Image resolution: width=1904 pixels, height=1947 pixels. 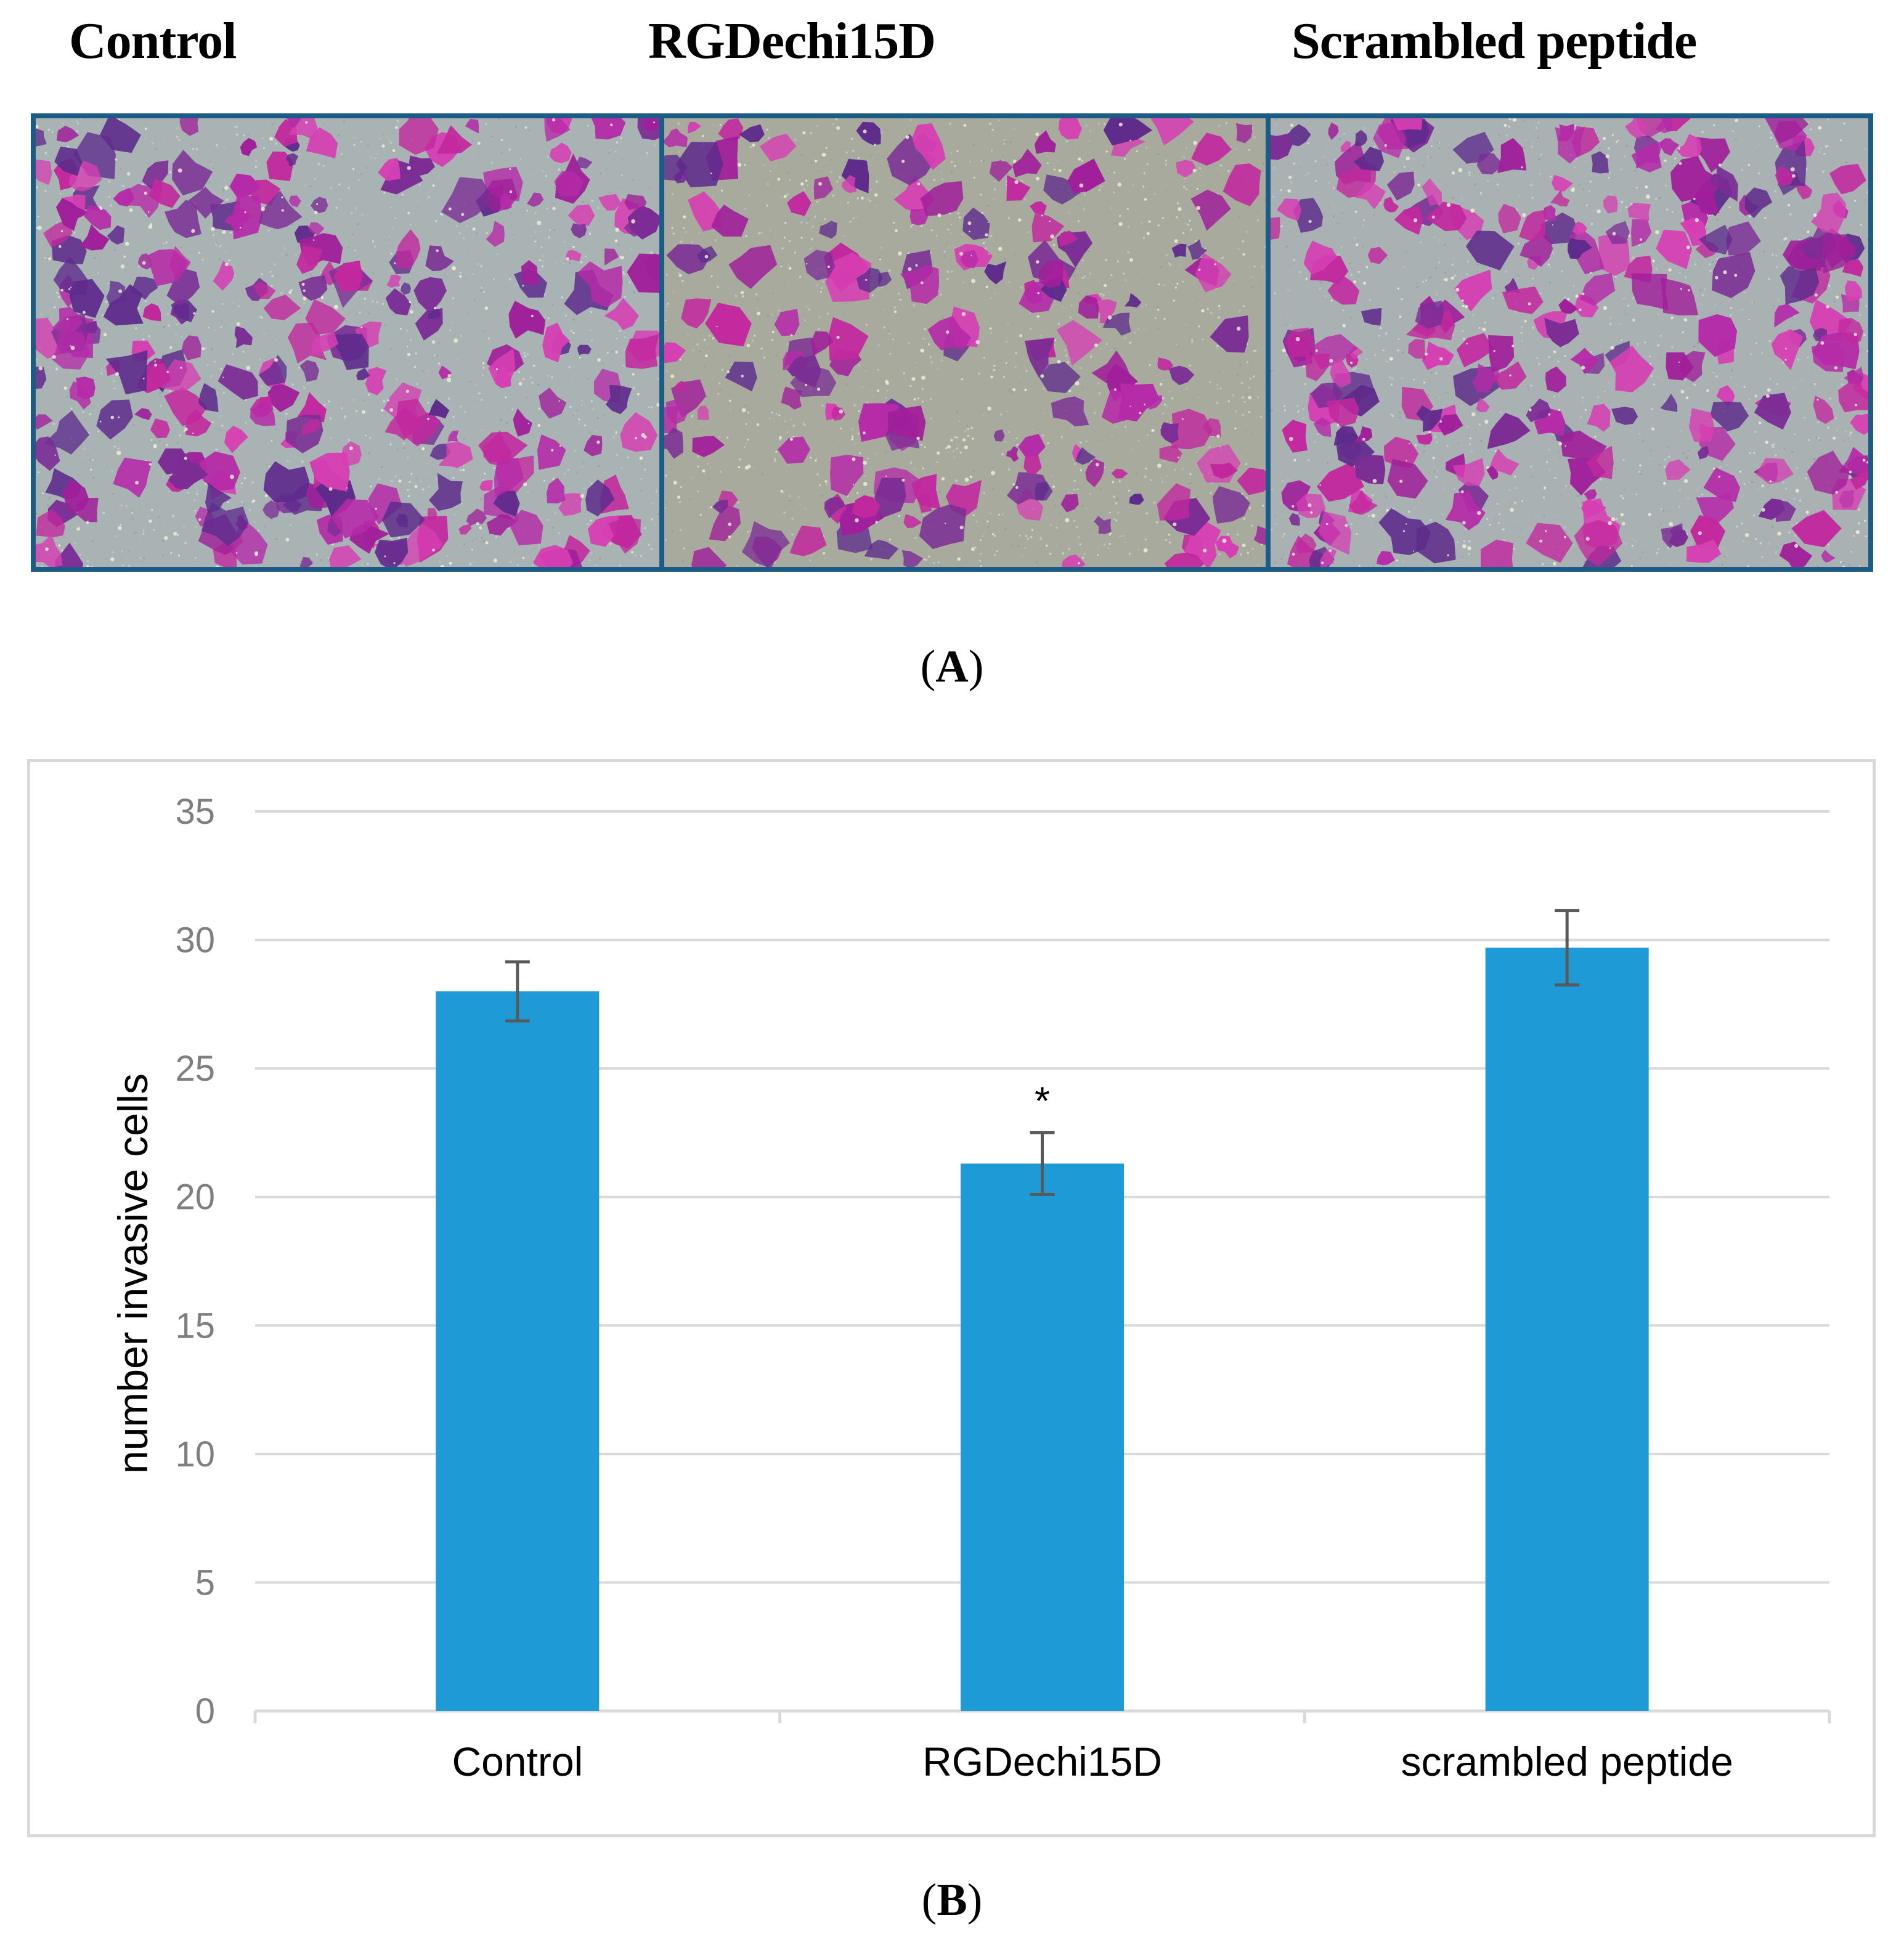 I want to click on panel-label-scrambled: Scrambled peptide, so click(x=1494, y=41).